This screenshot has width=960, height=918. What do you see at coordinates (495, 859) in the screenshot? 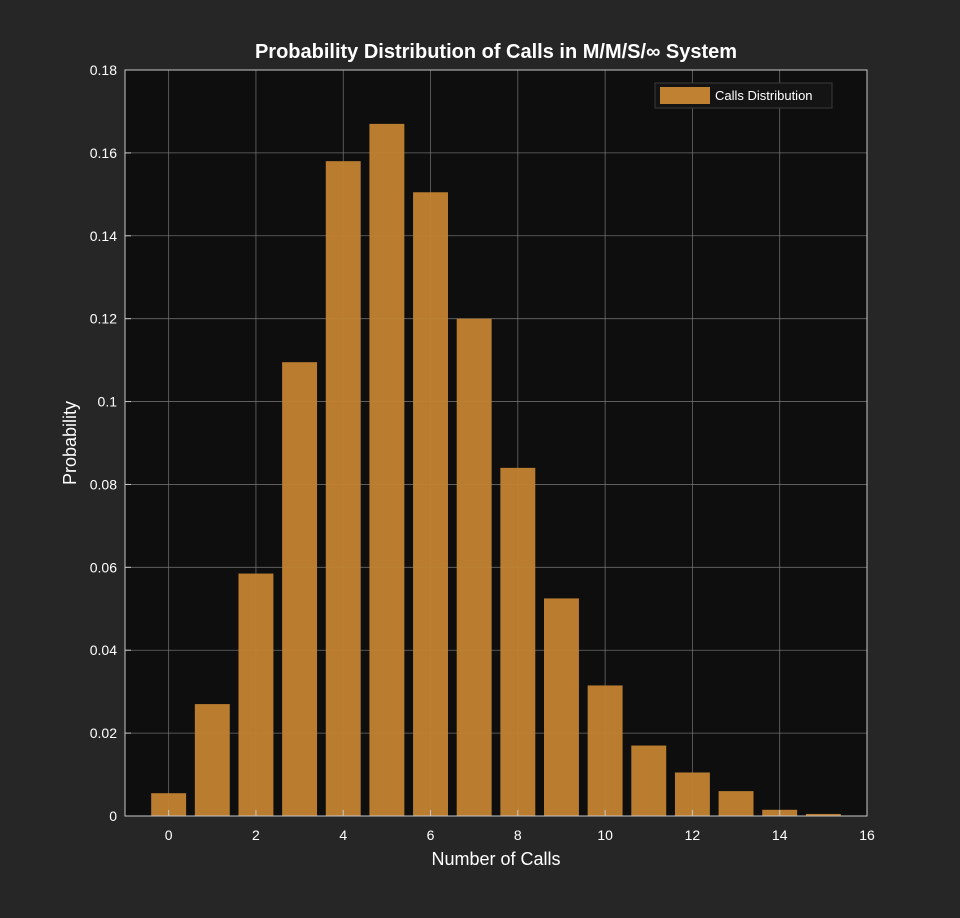
I see `x-axis-label: Number of Calls` at bounding box center [495, 859].